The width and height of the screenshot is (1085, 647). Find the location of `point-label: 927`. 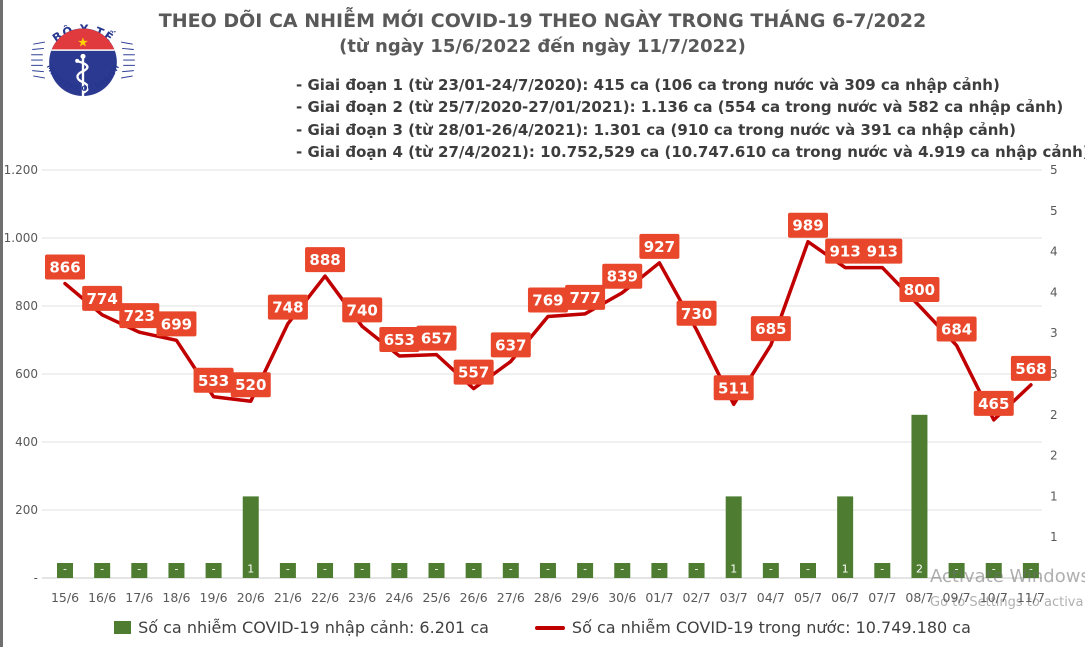

point-label: 927 is located at coordinates (659, 247).